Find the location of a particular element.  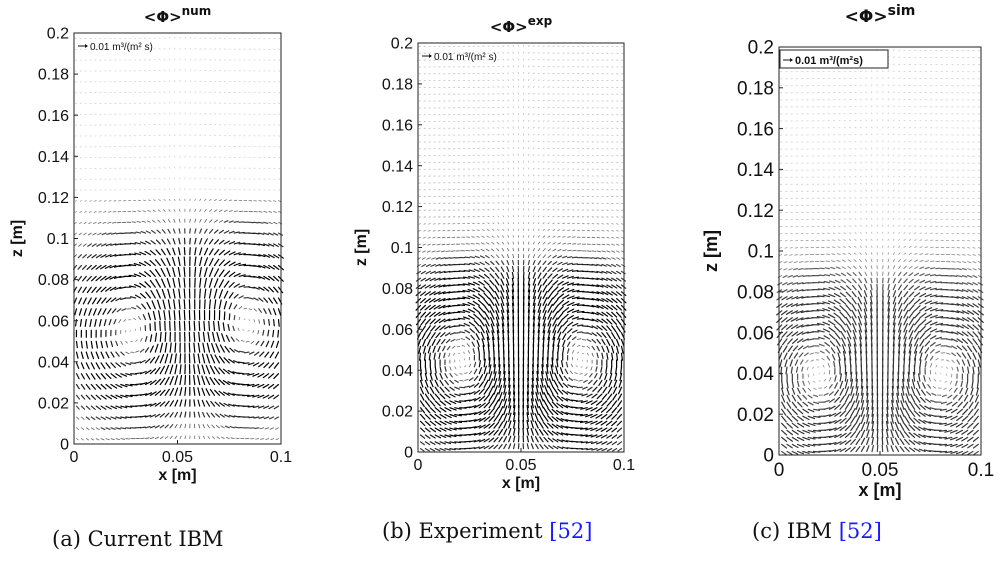

y-tick-label: 0.06 is located at coordinates (53, 321).